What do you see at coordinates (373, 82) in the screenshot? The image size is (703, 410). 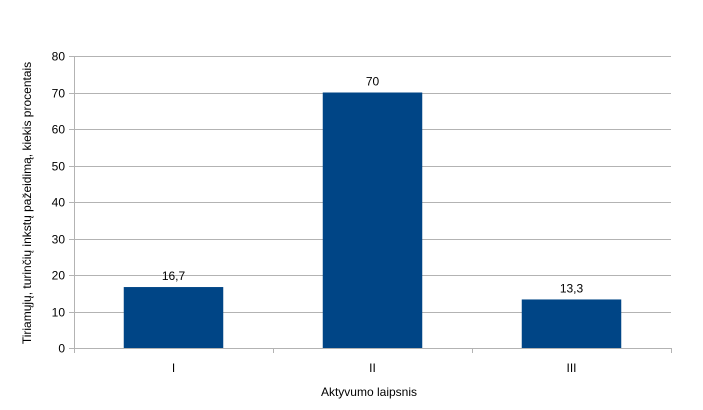 I see `data-label: 70` at bounding box center [373, 82].